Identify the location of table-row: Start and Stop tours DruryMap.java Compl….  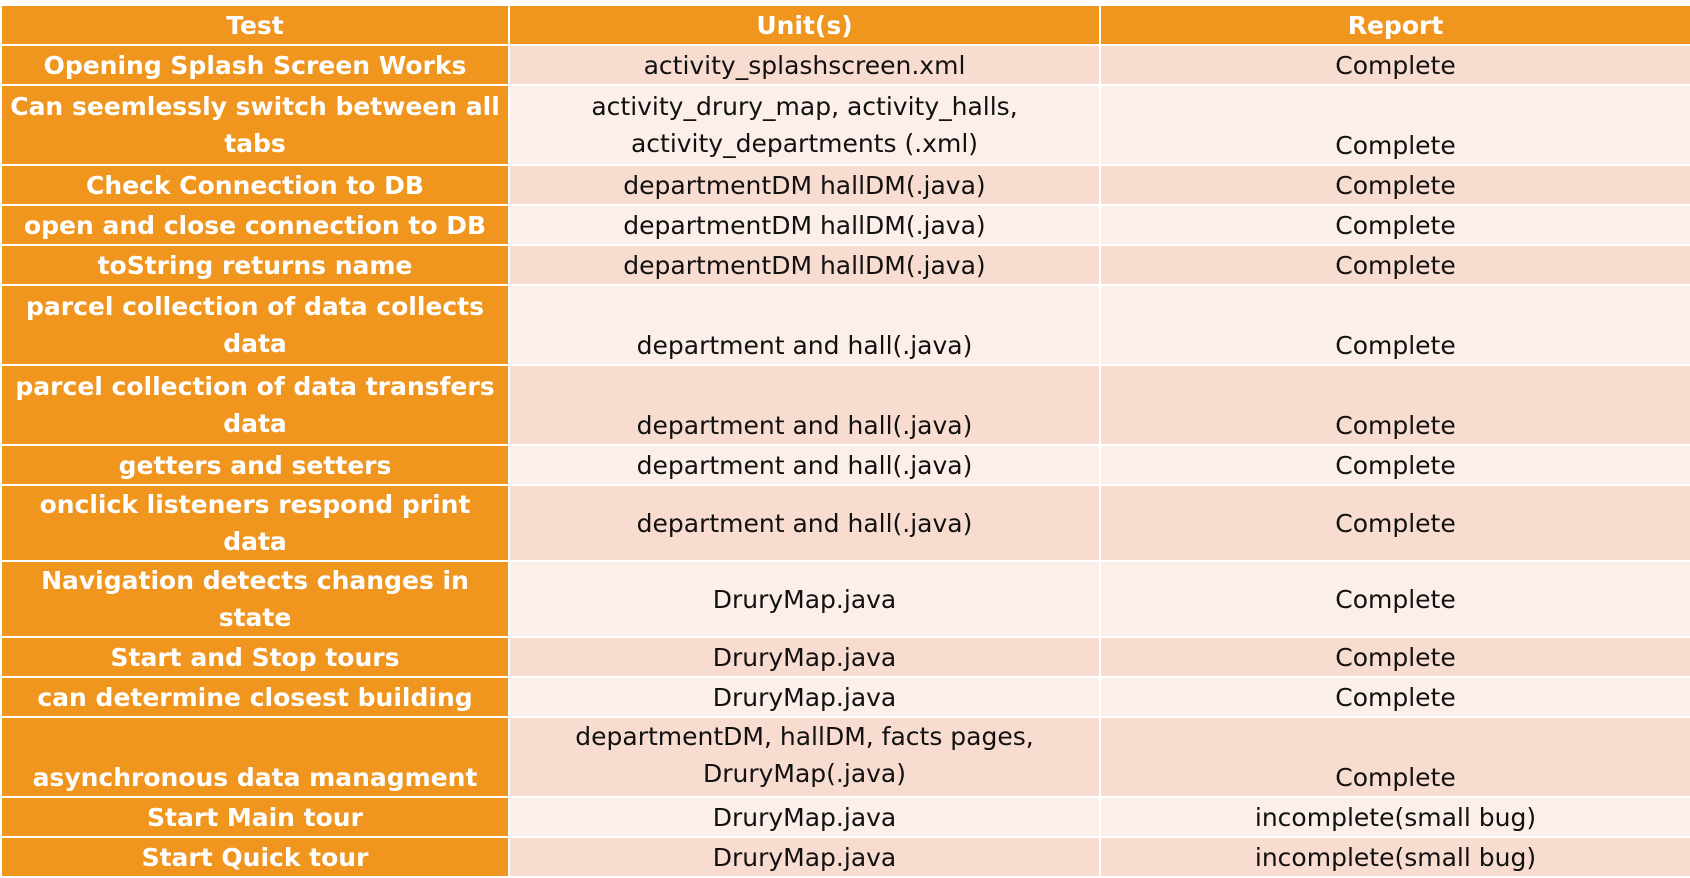
(845, 657).